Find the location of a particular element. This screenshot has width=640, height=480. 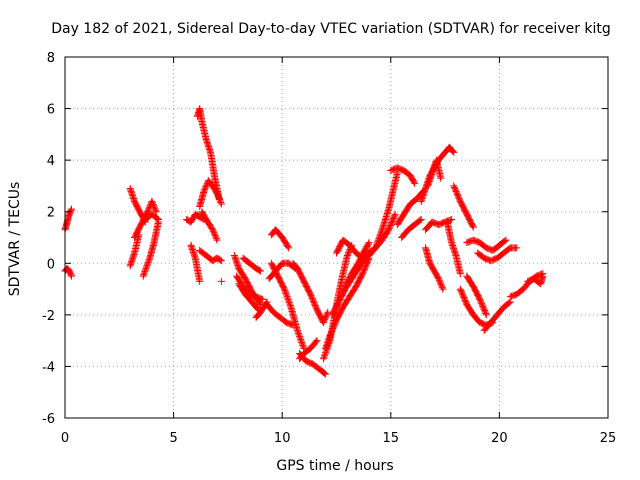

y-tick-label: -4 is located at coordinates (48, 367).